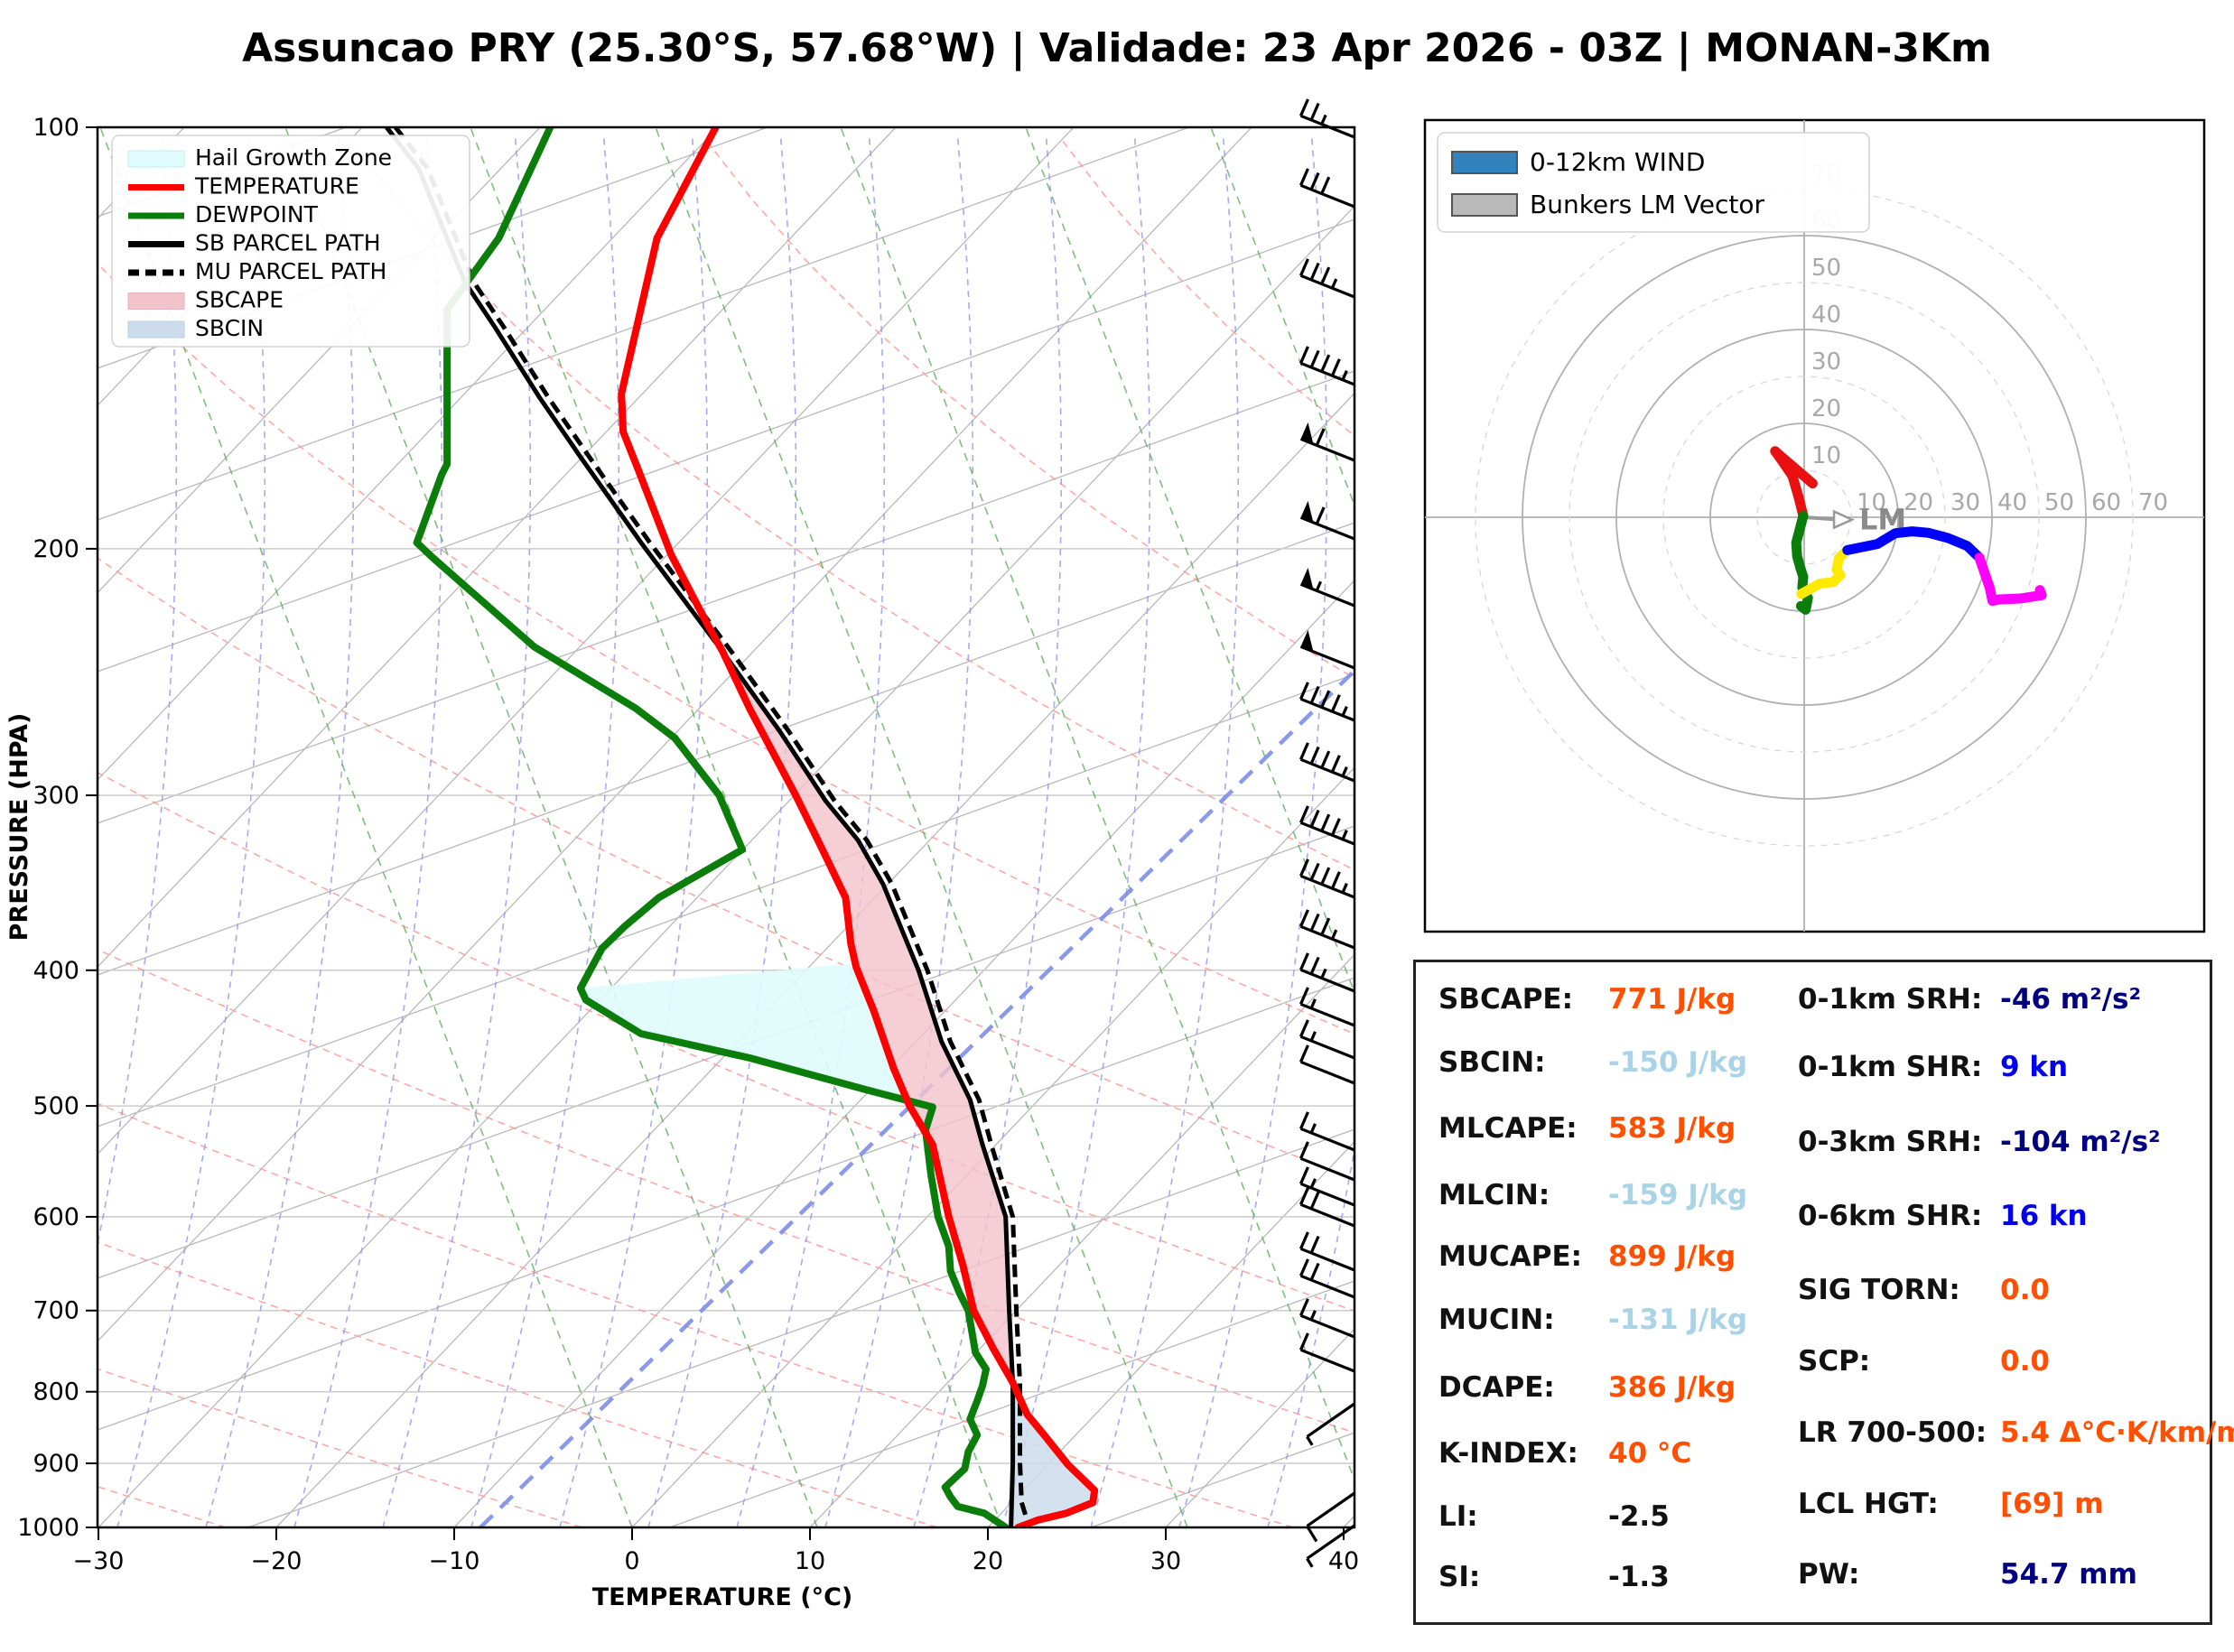 The height and width of the screenshot is (1652, 2234). Describe the element at coordinates (56, 1464) in the screenshot. I see `pressure-tick-label: 900` at that location.